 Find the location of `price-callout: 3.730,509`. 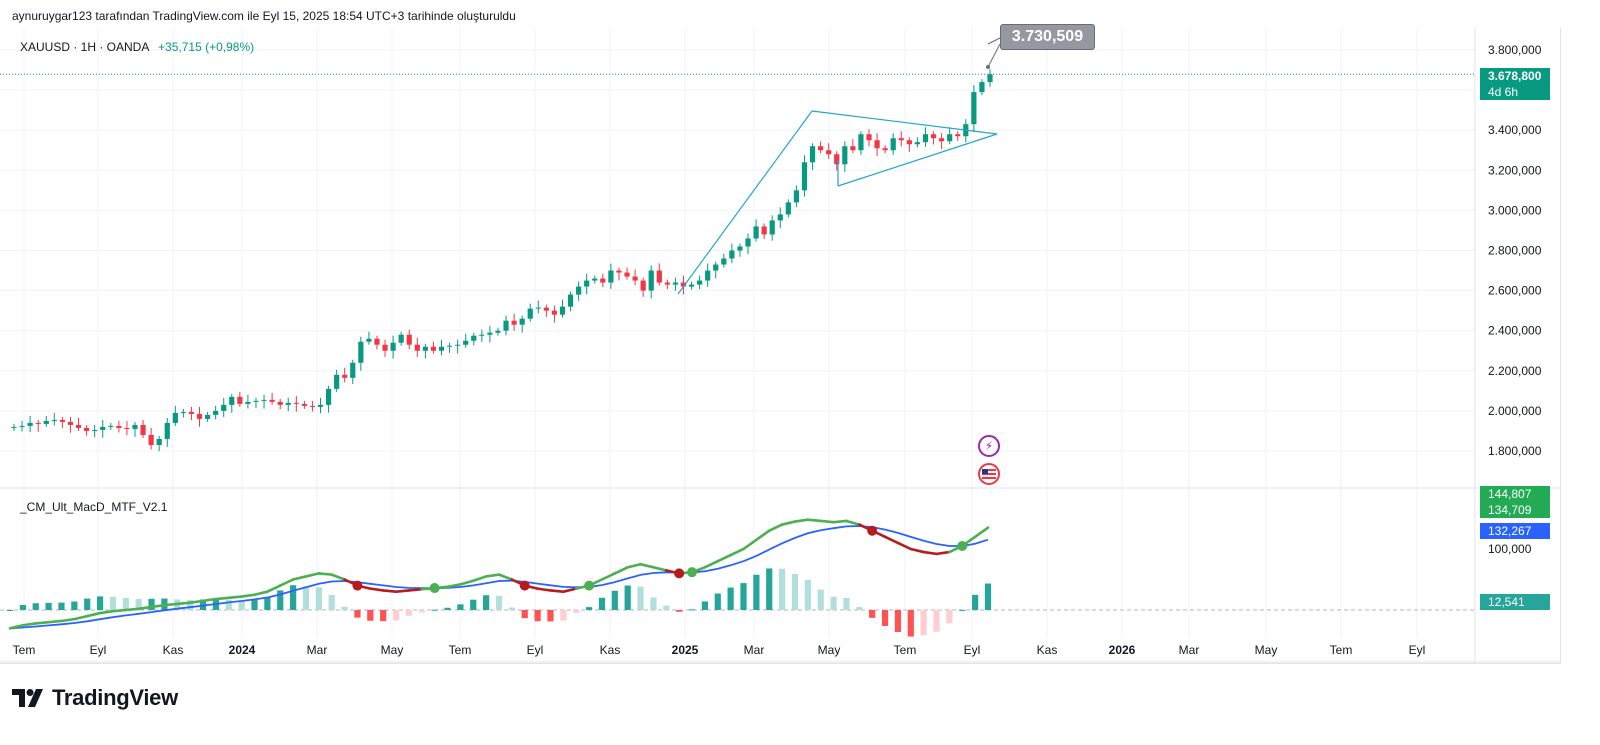

price-callout: 3.730,509 is located at coordinates (1047, 37).